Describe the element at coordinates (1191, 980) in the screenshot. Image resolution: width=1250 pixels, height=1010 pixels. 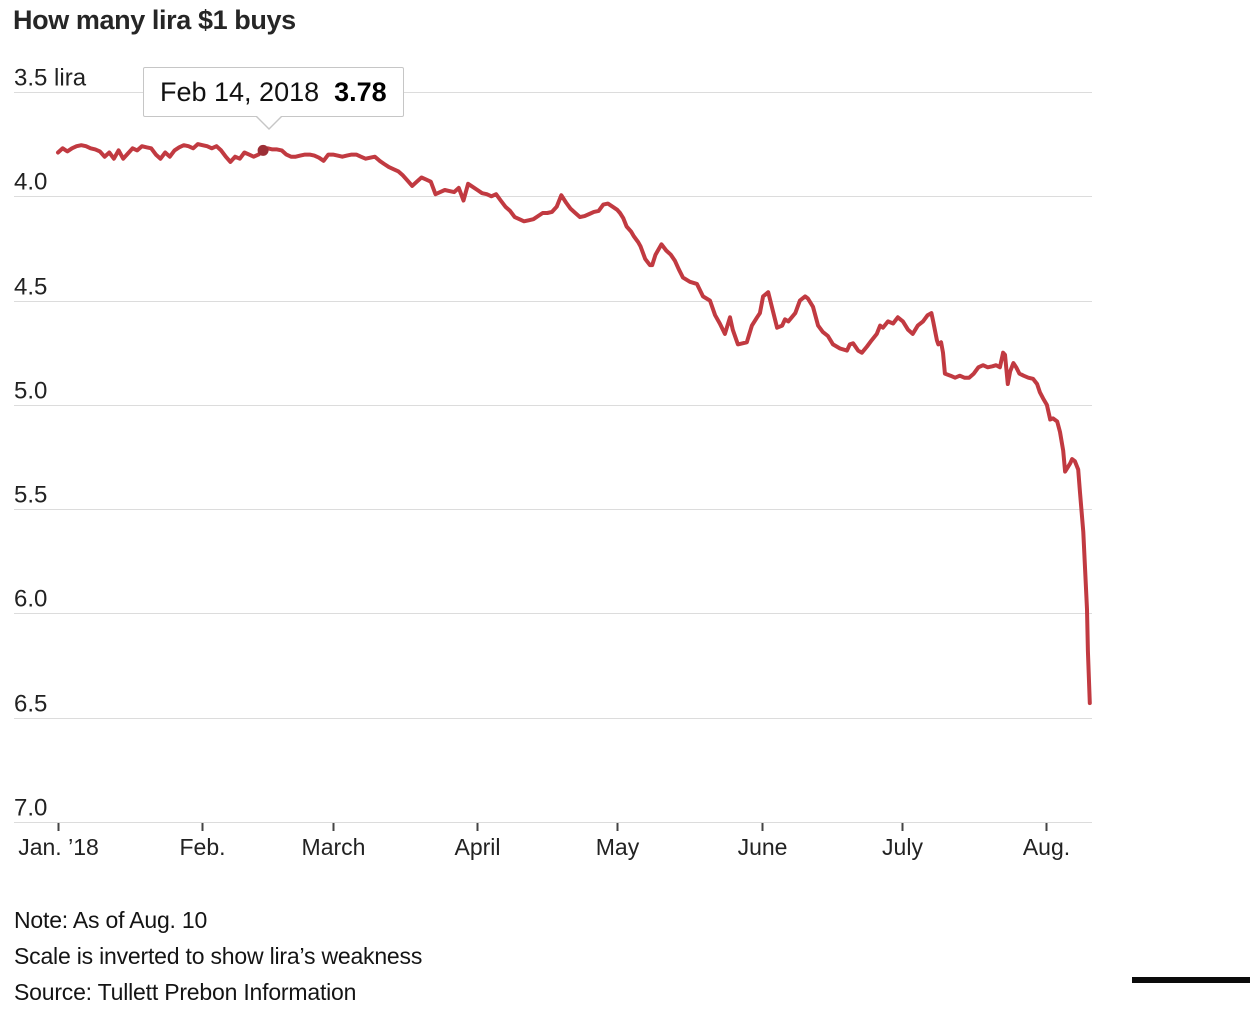
I see `bottom-divider-bar` at that location.